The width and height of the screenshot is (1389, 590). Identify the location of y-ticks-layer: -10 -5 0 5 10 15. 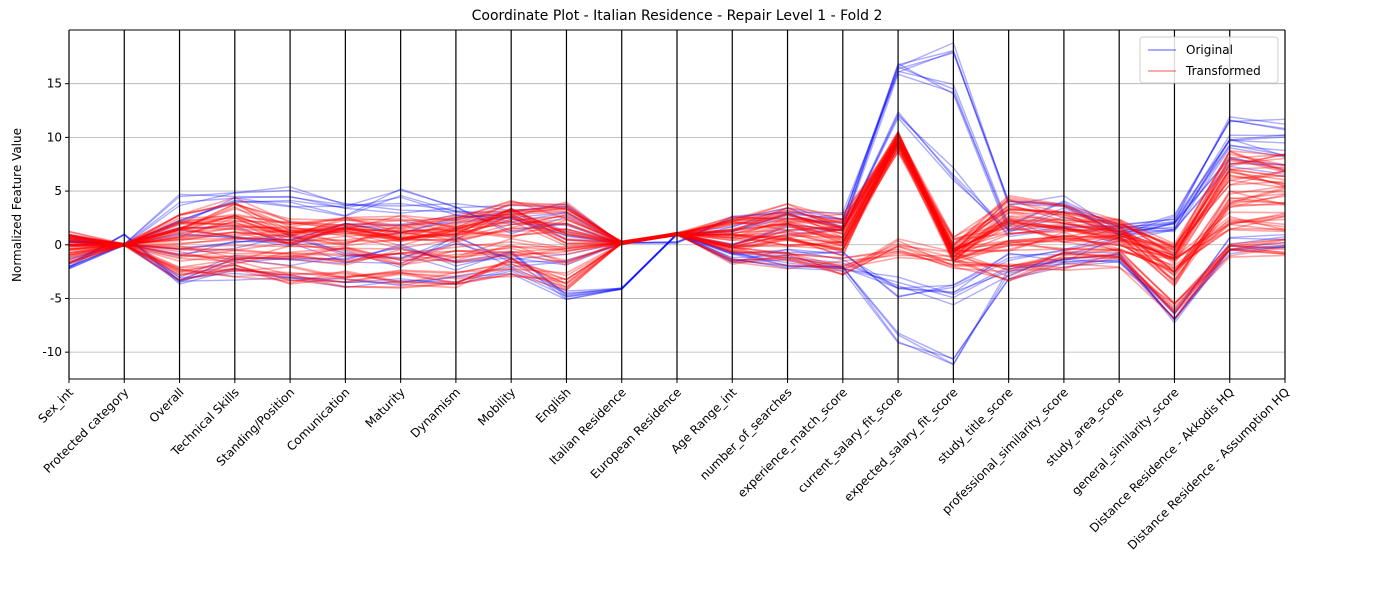
(55, 218).